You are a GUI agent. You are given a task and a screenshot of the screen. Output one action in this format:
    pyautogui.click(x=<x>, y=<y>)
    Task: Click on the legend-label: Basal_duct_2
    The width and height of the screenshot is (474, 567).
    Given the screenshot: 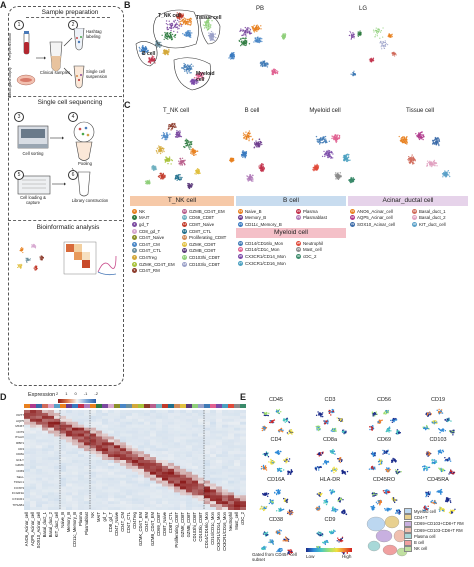 What is the action you would take?
    pyautogui.click(x=432, y=218)
    